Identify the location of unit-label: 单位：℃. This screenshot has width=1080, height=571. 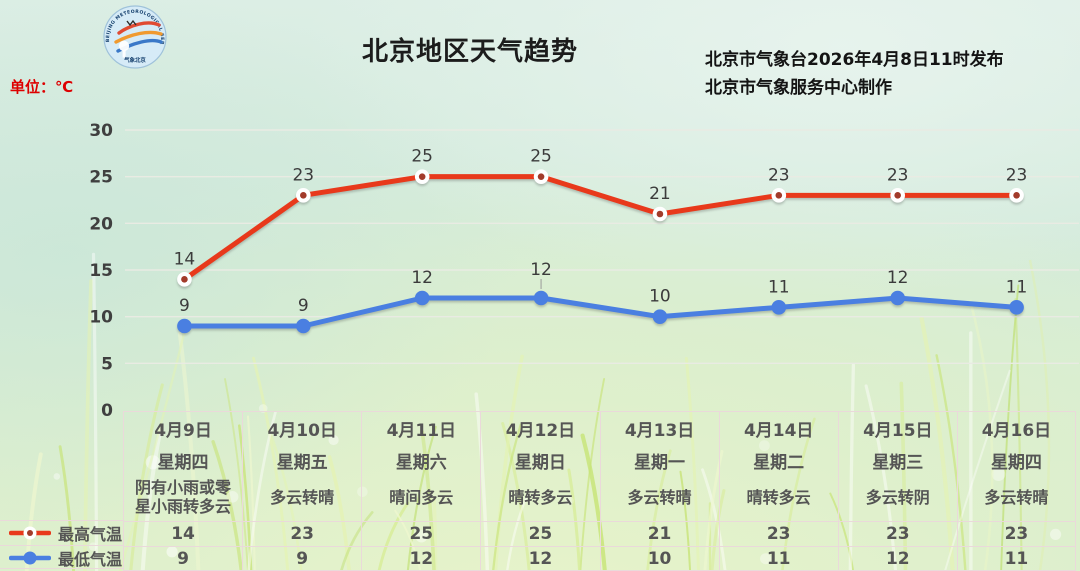
(42, 87).